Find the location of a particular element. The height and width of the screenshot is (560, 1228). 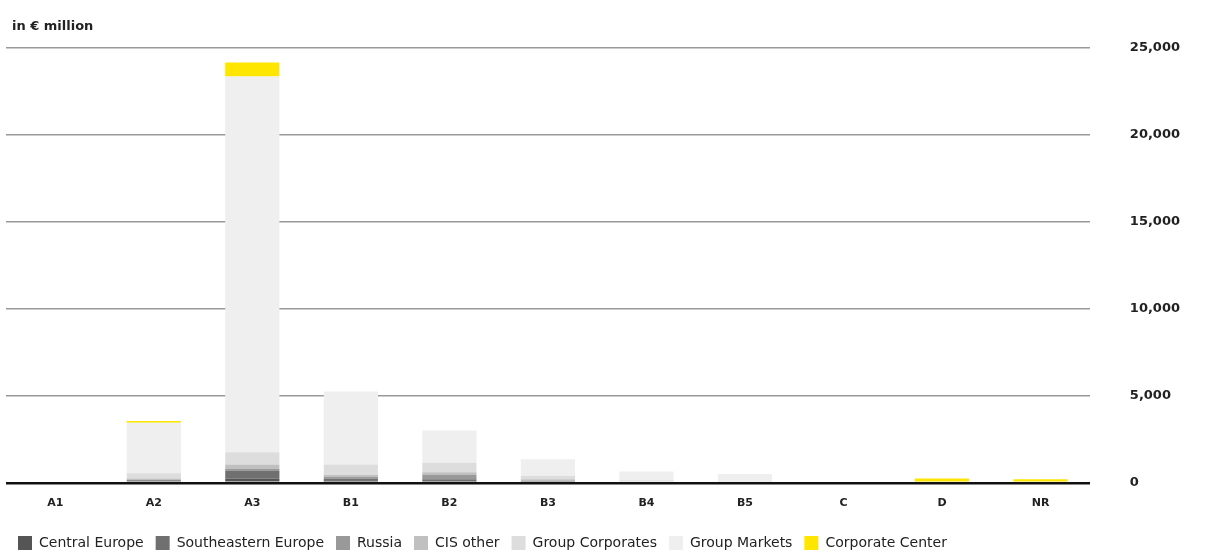

x-tick-label: B5 is located at coordinates (744, 503).